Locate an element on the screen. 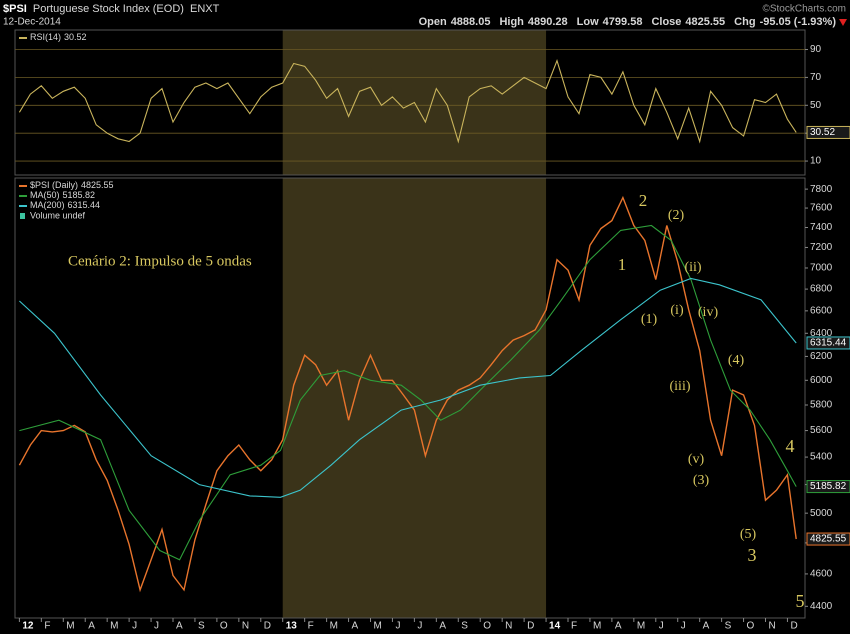  annotation: (1) is located at coordinates (649, 319).